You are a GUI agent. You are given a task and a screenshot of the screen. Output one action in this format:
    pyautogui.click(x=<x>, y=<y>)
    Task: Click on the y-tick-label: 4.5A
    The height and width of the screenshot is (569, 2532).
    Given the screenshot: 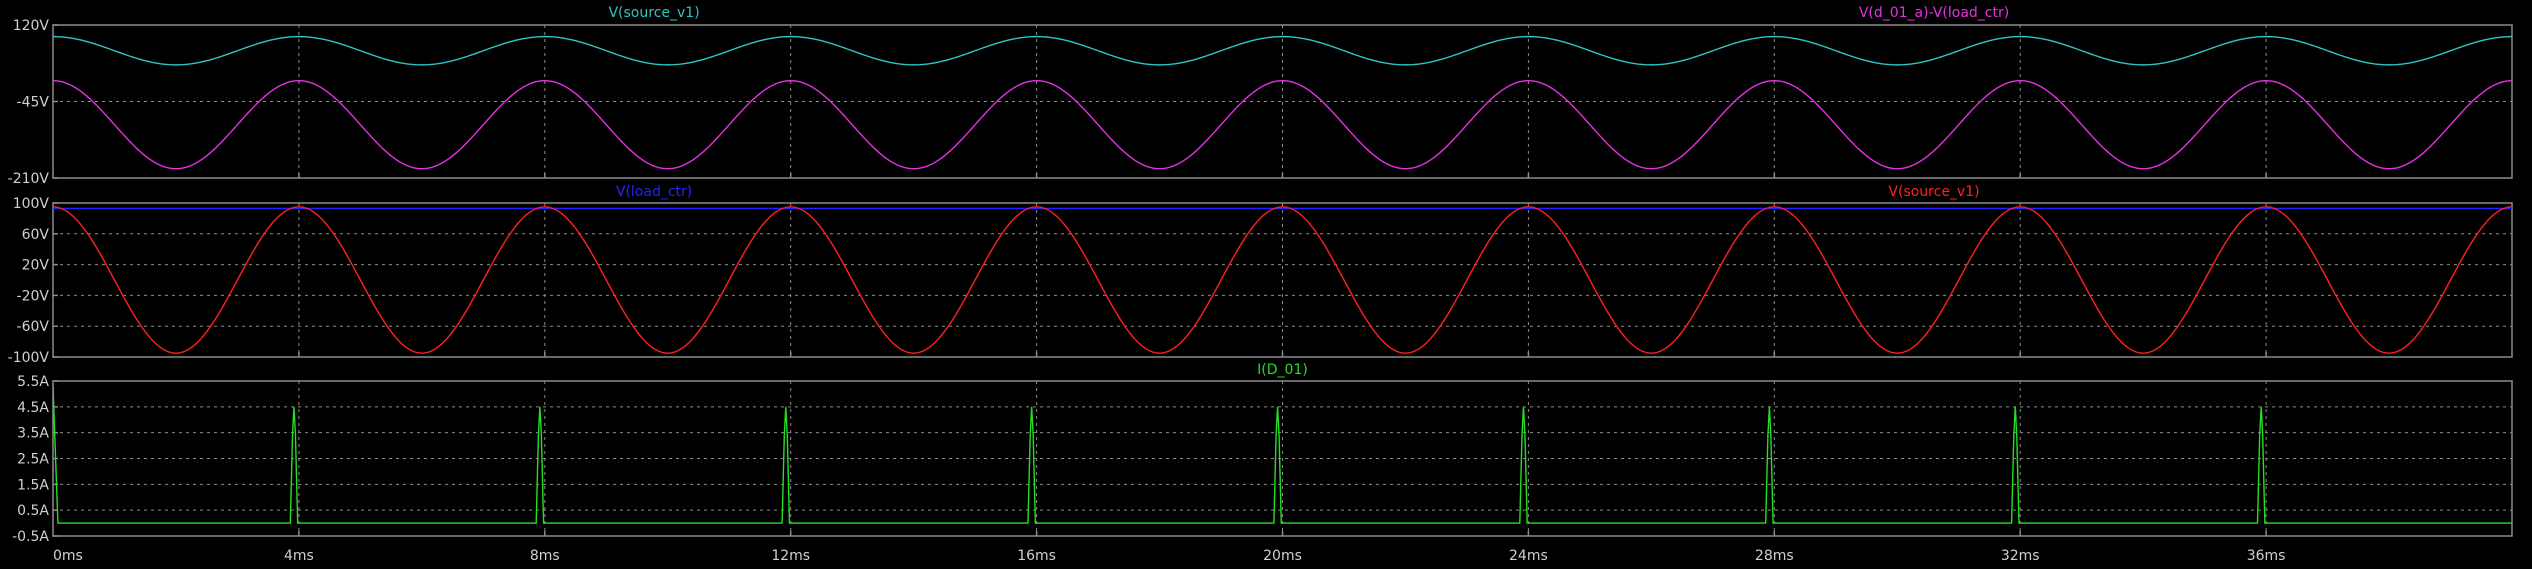 What is the action you would take?
    pyautogui.click(x=33, y=408)
    